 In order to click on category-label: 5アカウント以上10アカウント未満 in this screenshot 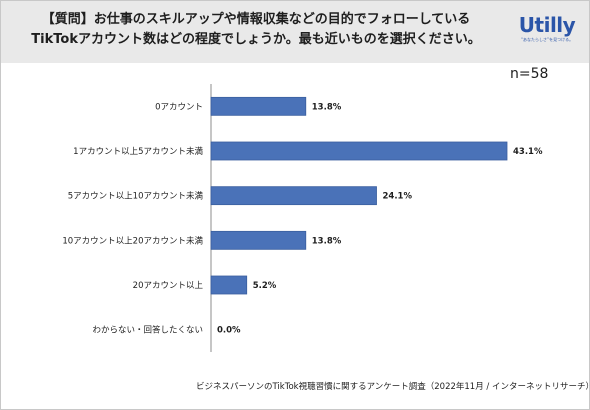, I will do `click(136, 196)`.